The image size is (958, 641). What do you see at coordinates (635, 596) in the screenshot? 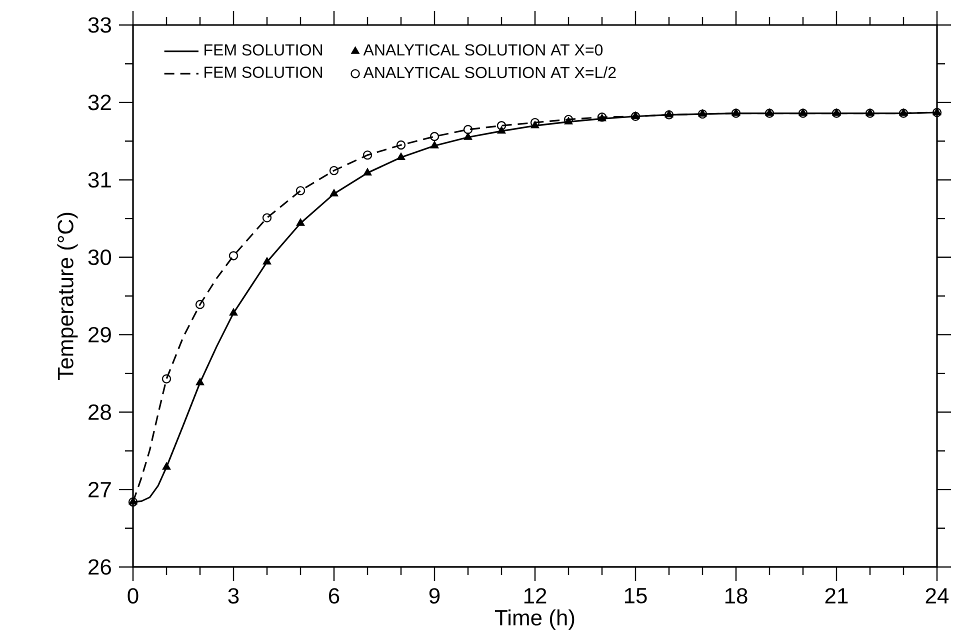
I see `x-tick-label: 15` at bounding box center [635, 596].